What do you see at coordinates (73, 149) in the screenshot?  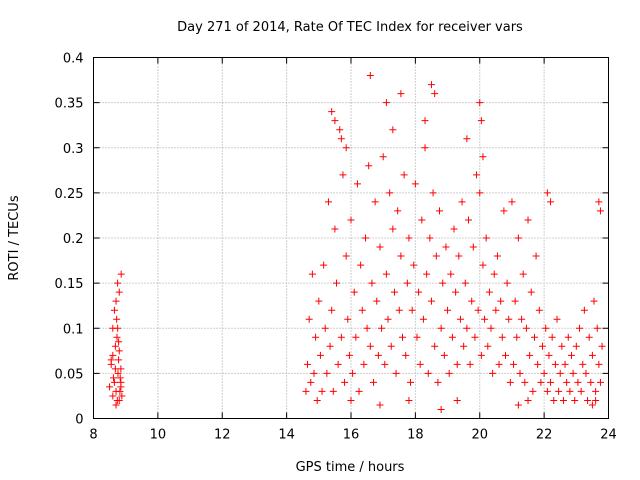 I see `y-tick-label: 0.3` at bounding box center [73, 149].